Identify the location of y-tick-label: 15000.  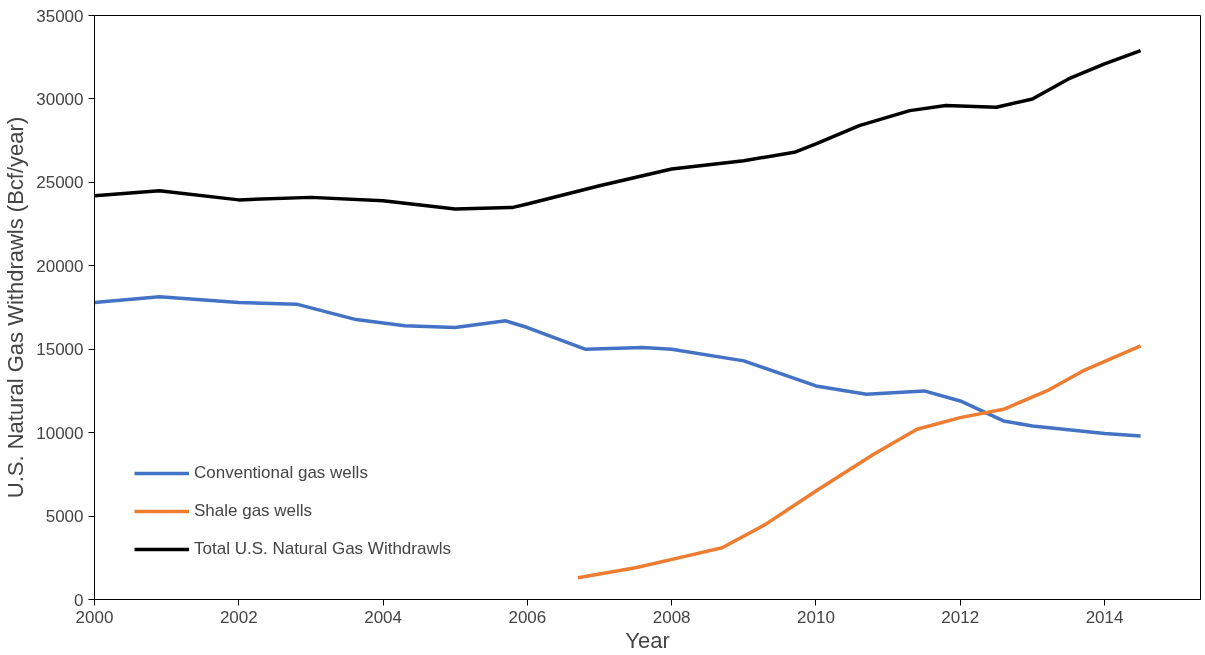
(60, 350).